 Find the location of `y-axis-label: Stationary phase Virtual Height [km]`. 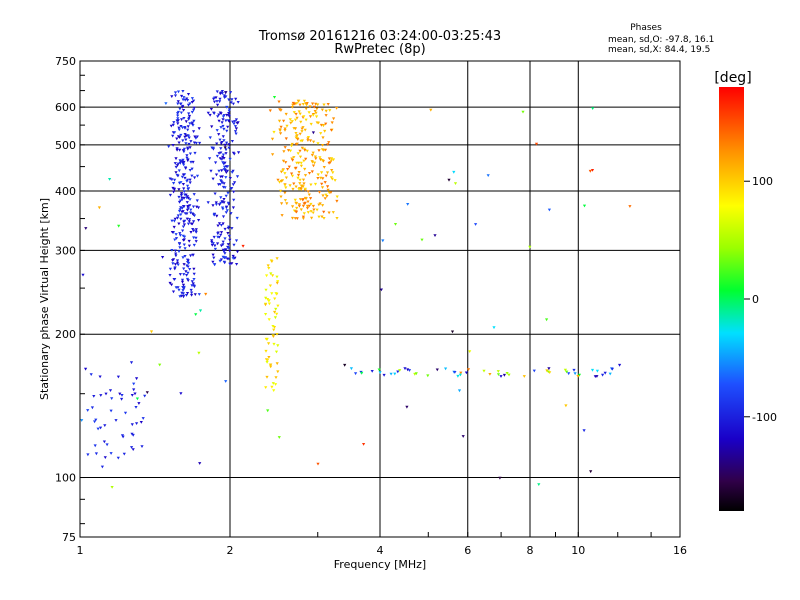

y-axis-label: Stationary phase Virtual Height [km] is located at coordinates (44, 299).